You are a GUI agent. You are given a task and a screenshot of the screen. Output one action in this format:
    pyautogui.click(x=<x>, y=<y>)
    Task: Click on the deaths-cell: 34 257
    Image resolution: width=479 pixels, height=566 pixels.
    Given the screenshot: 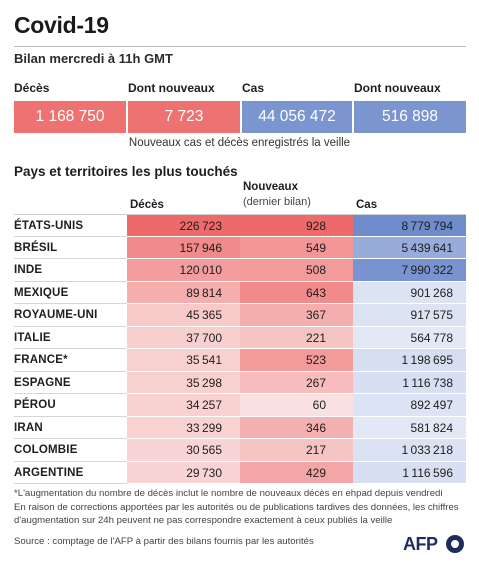 What is the action you would take?
    pyautogui.click(x=183, y=405)
    